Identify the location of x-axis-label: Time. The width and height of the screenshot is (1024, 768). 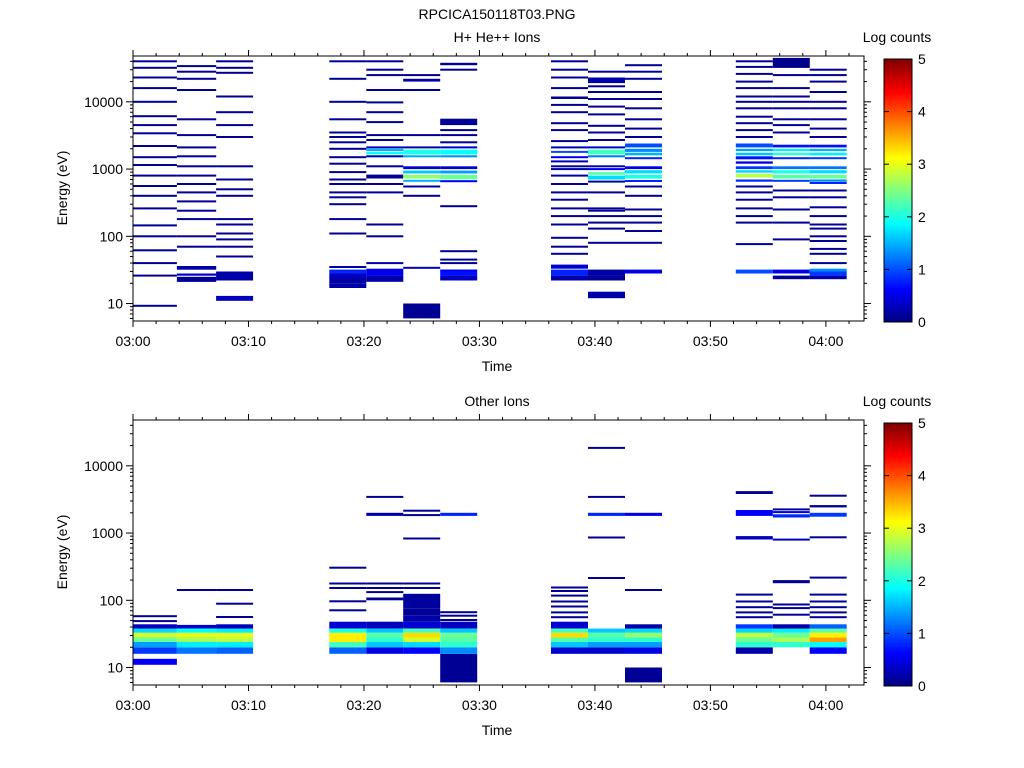
(497, 366).